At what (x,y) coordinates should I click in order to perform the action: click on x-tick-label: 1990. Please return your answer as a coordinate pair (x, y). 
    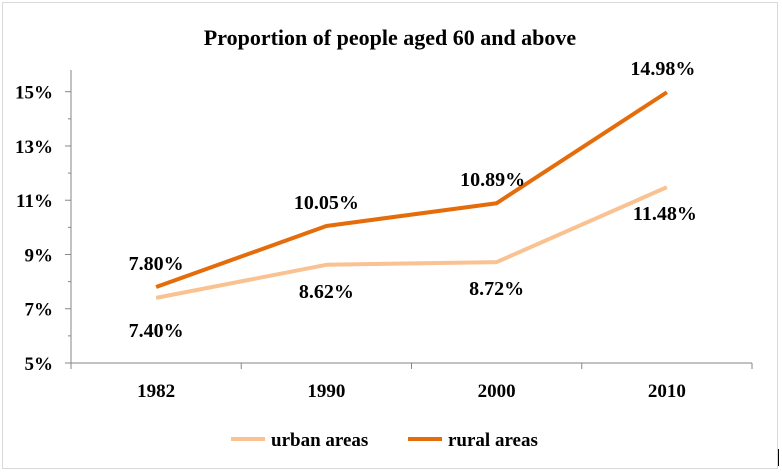
    Looking at the image, I should click on (326, 391).